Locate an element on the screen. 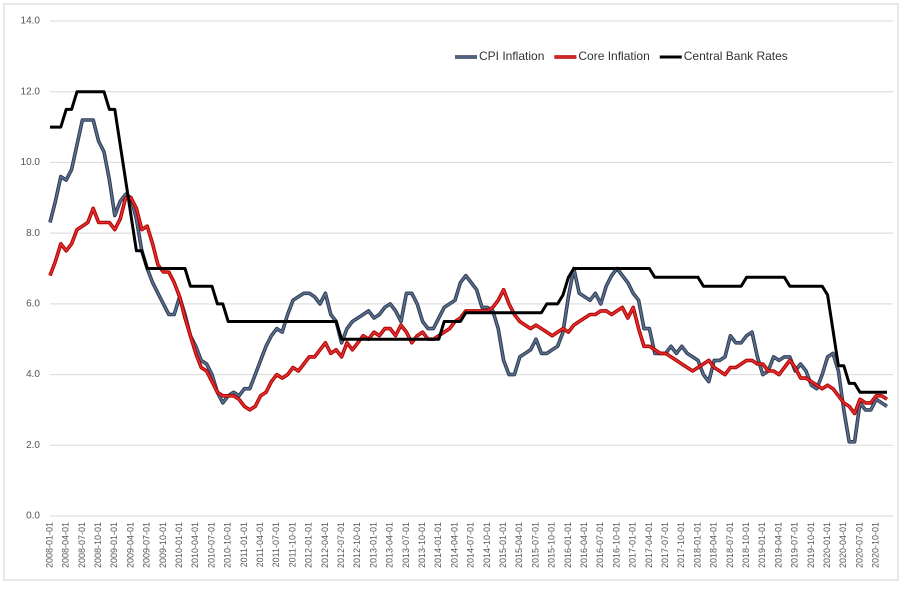 This screenshot has width=903, height=590. x-tick-label: 2010-10-01 is located at coordinates (228, 545).